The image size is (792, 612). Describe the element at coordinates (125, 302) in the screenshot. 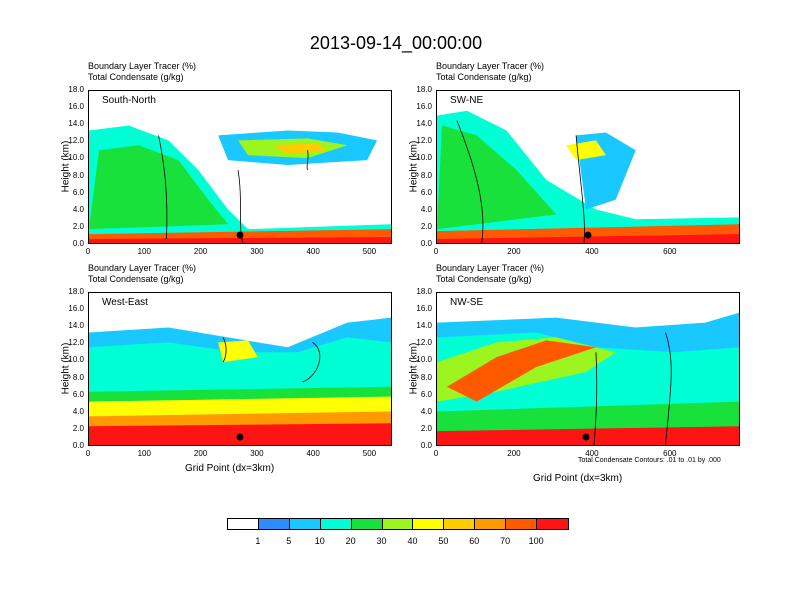

I see `panel-label: West-East` at that location.